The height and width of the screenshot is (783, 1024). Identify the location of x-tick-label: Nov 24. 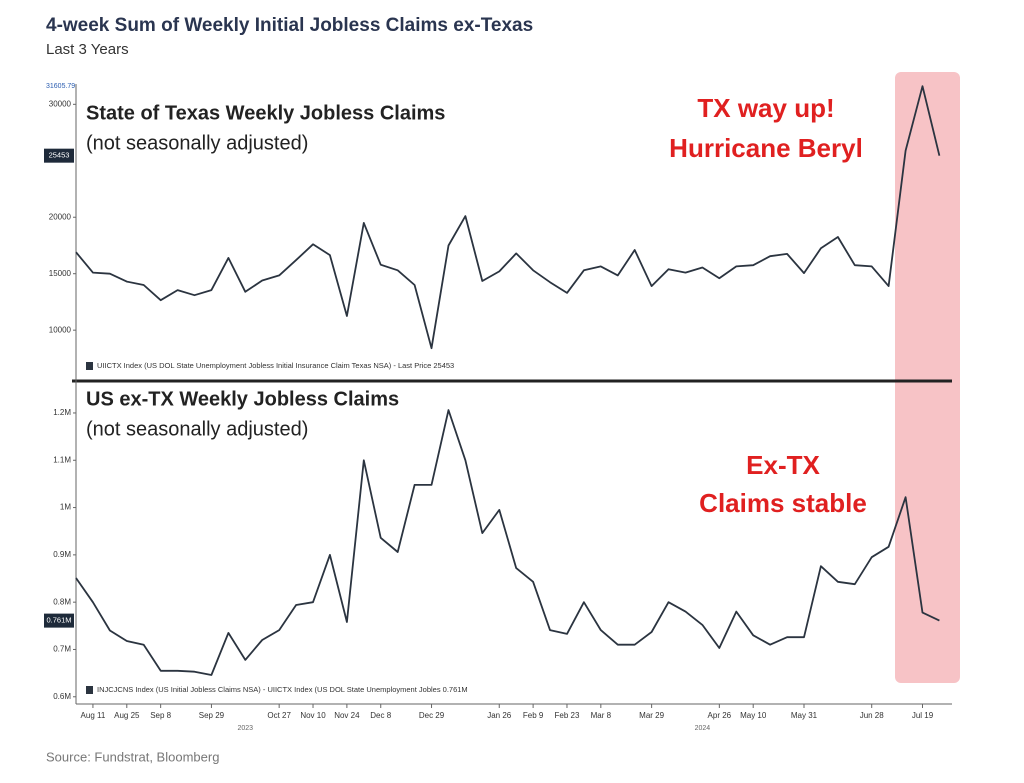
(347, 715).